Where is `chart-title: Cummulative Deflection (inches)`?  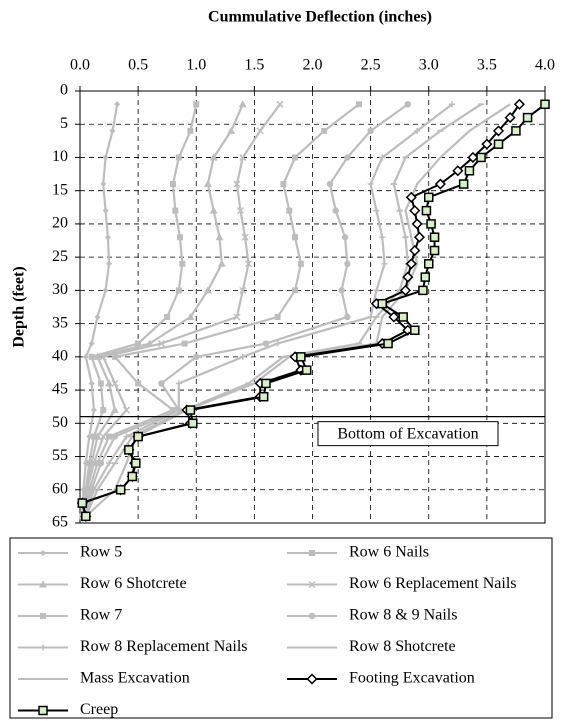 chart-title: Cummulative Deflection (inches) is located at coordinates (320, 17).